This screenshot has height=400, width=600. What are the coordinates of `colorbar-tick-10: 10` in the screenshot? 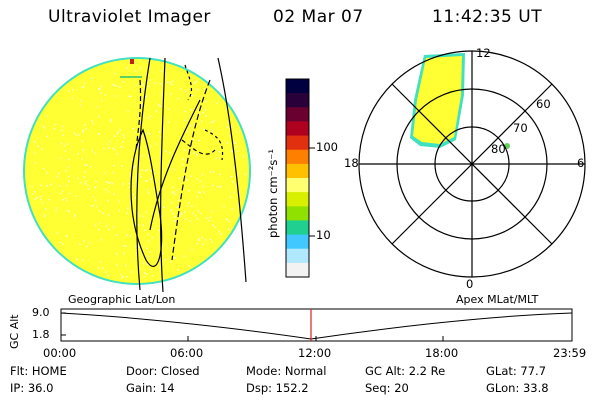 It's located at (323, 235).